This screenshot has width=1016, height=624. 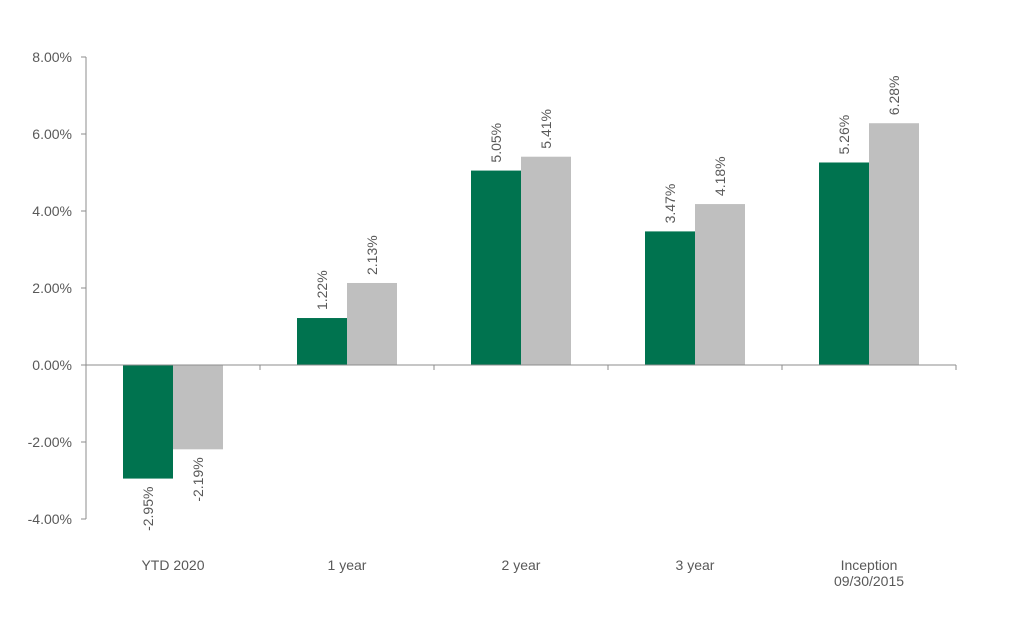 What do you see at coordinates (50, 442) in the screenshot?
I see `y-tick-label: -2.00%` at bounding box center [50, 442].